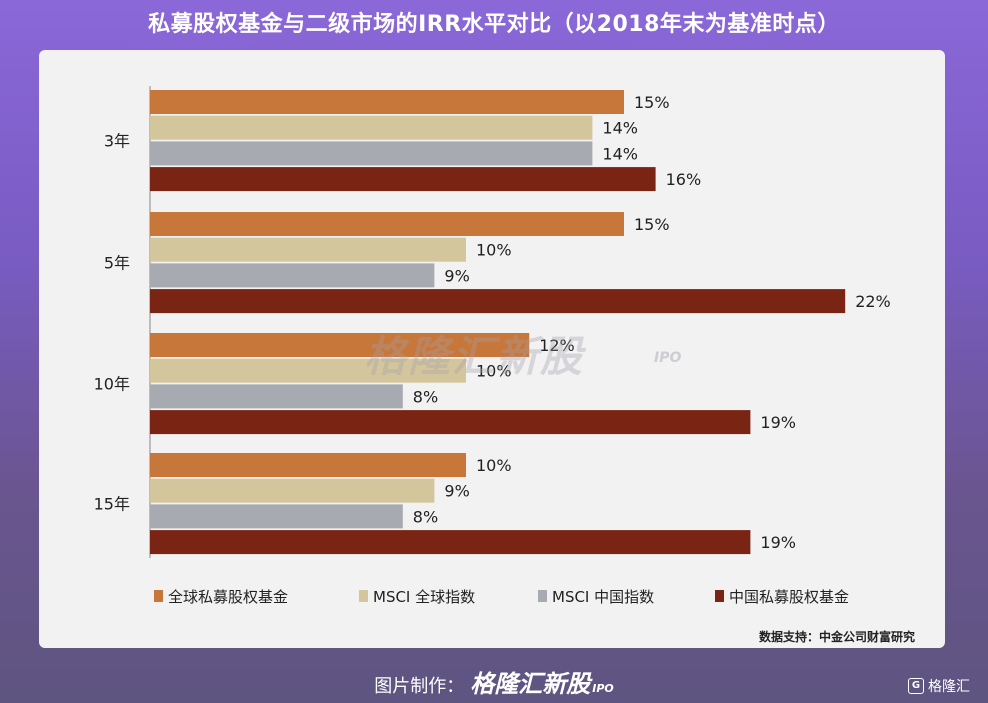 The width and height of the screenshot is (988, 703). I want to click on logo-icon: G, so click(916, 686).